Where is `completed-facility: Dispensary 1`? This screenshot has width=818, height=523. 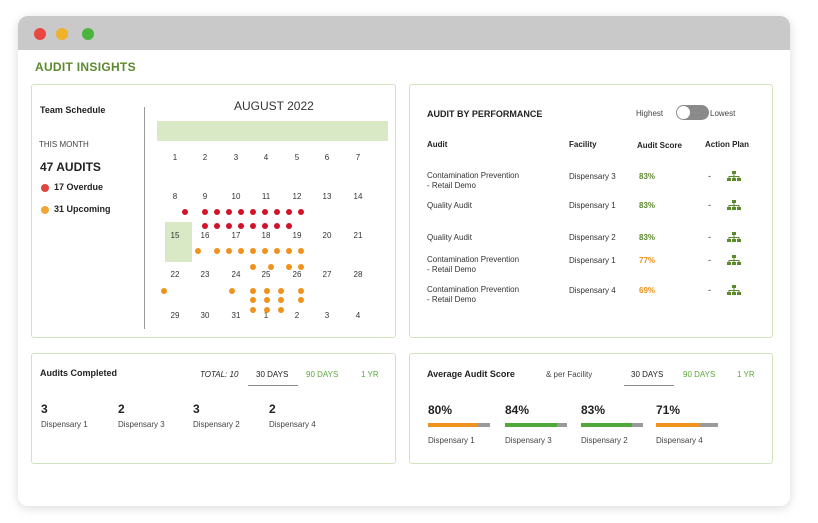
completed-facility: Dispensary 1 is located at coordinates (64, 424).